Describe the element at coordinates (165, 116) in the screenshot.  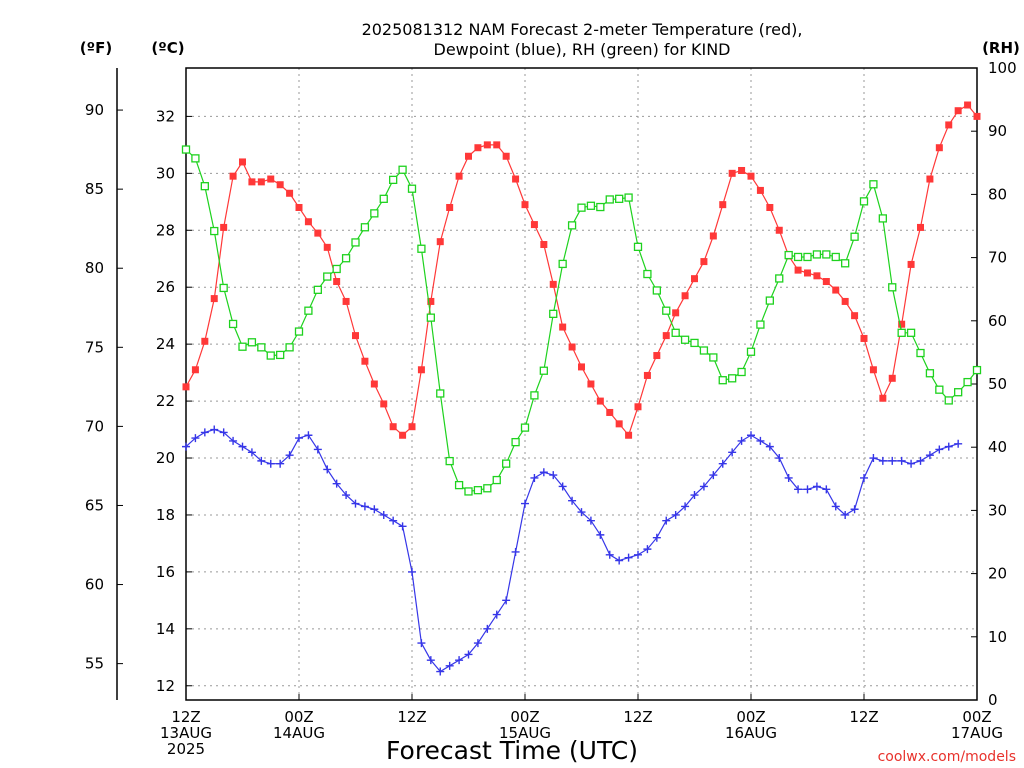
I see `celsius-tick-label: 32` at that location.